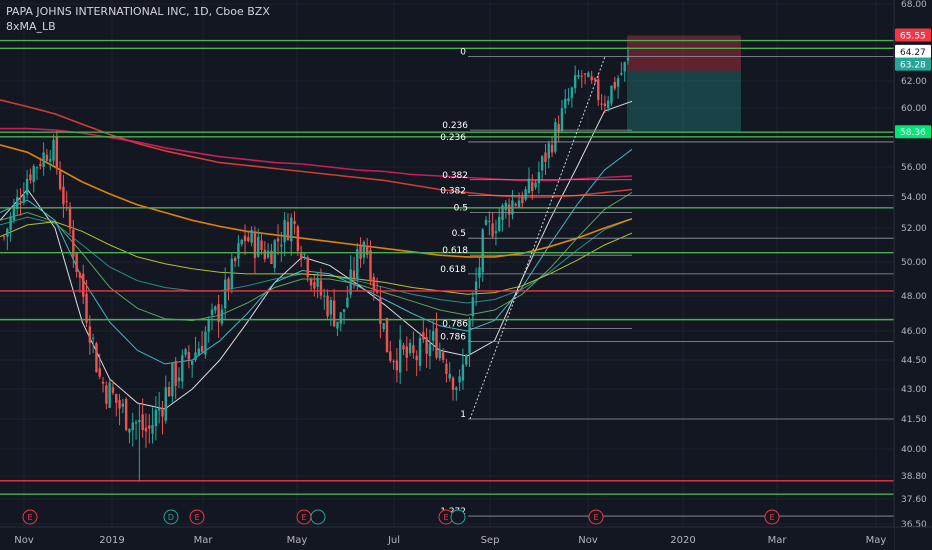  I want to click on price-axis-tick: 50.00, so click(914, 263).